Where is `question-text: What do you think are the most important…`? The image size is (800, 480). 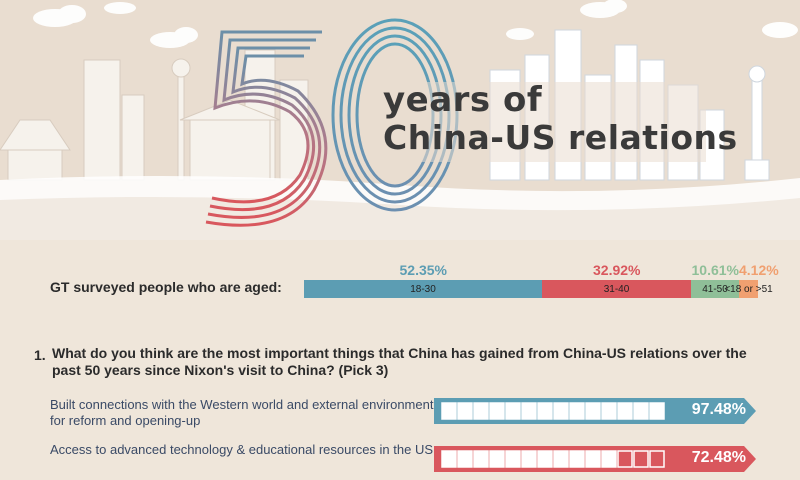 question-text: What do you think are the most important… is located at coordinates (399, 361).